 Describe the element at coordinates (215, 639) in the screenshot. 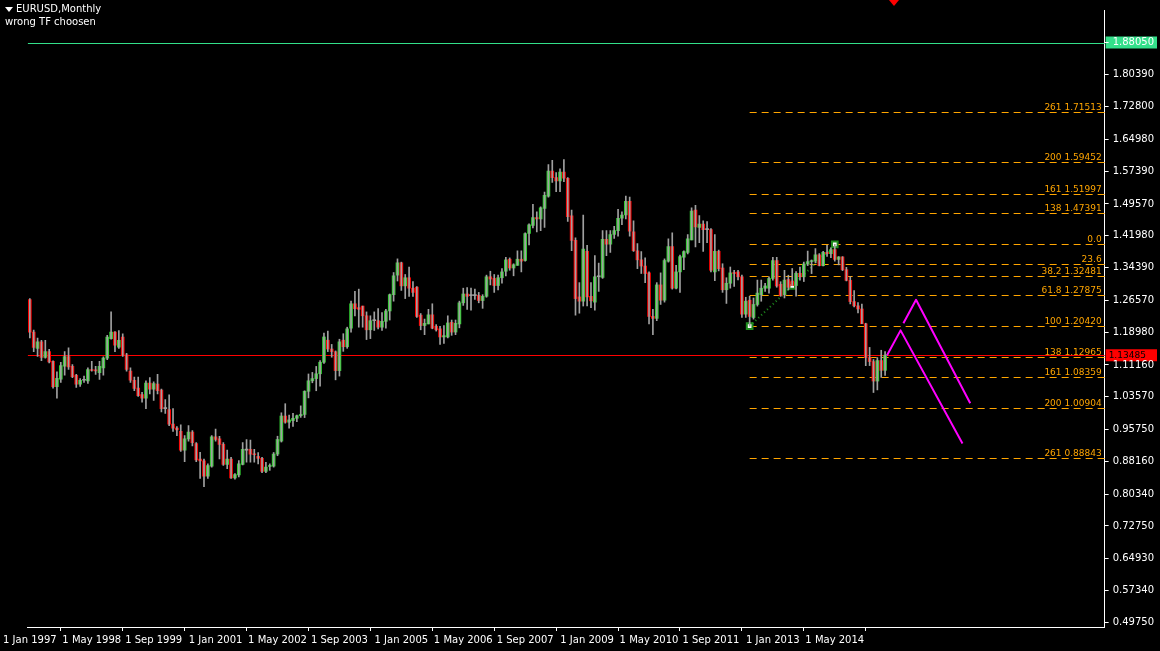

I see `x-tick-label: 1 Jan 2001` at that location.